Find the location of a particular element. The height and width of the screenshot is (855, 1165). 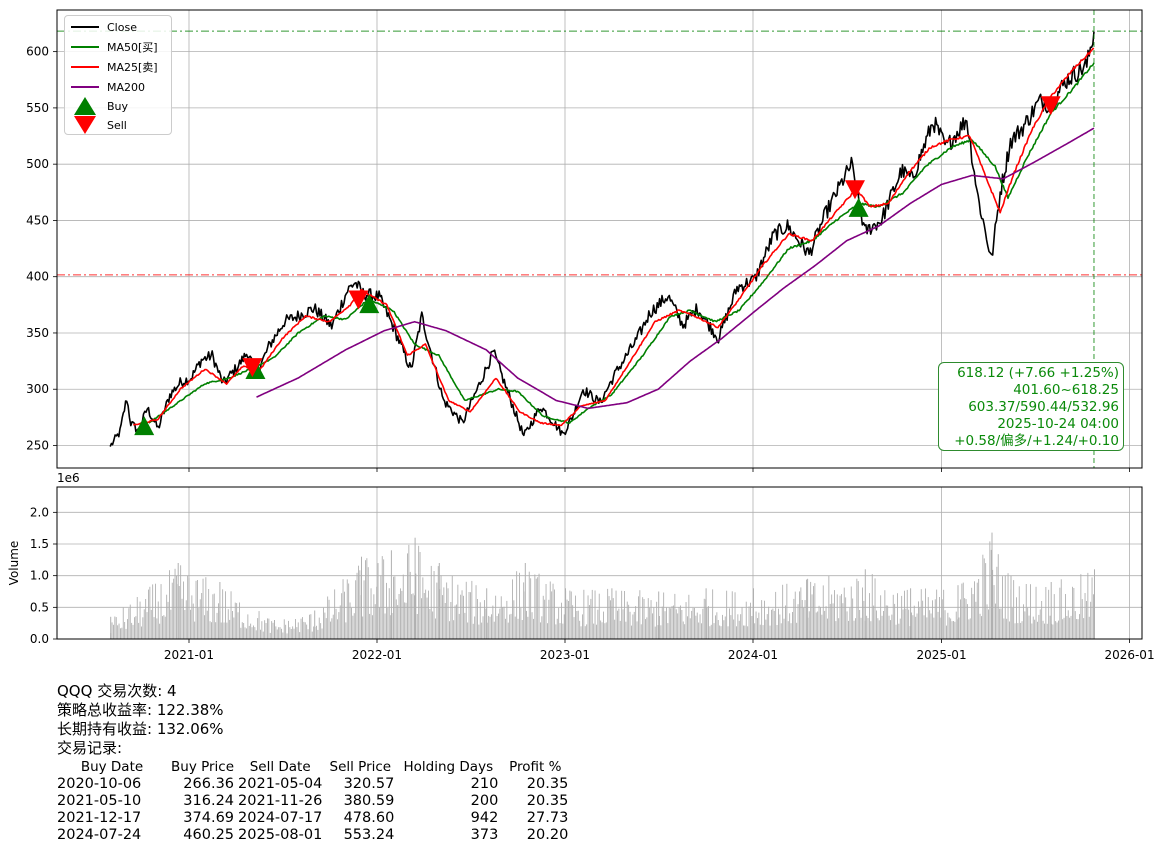

profit-pct: 20.35 is located at coordinates (547, 800).